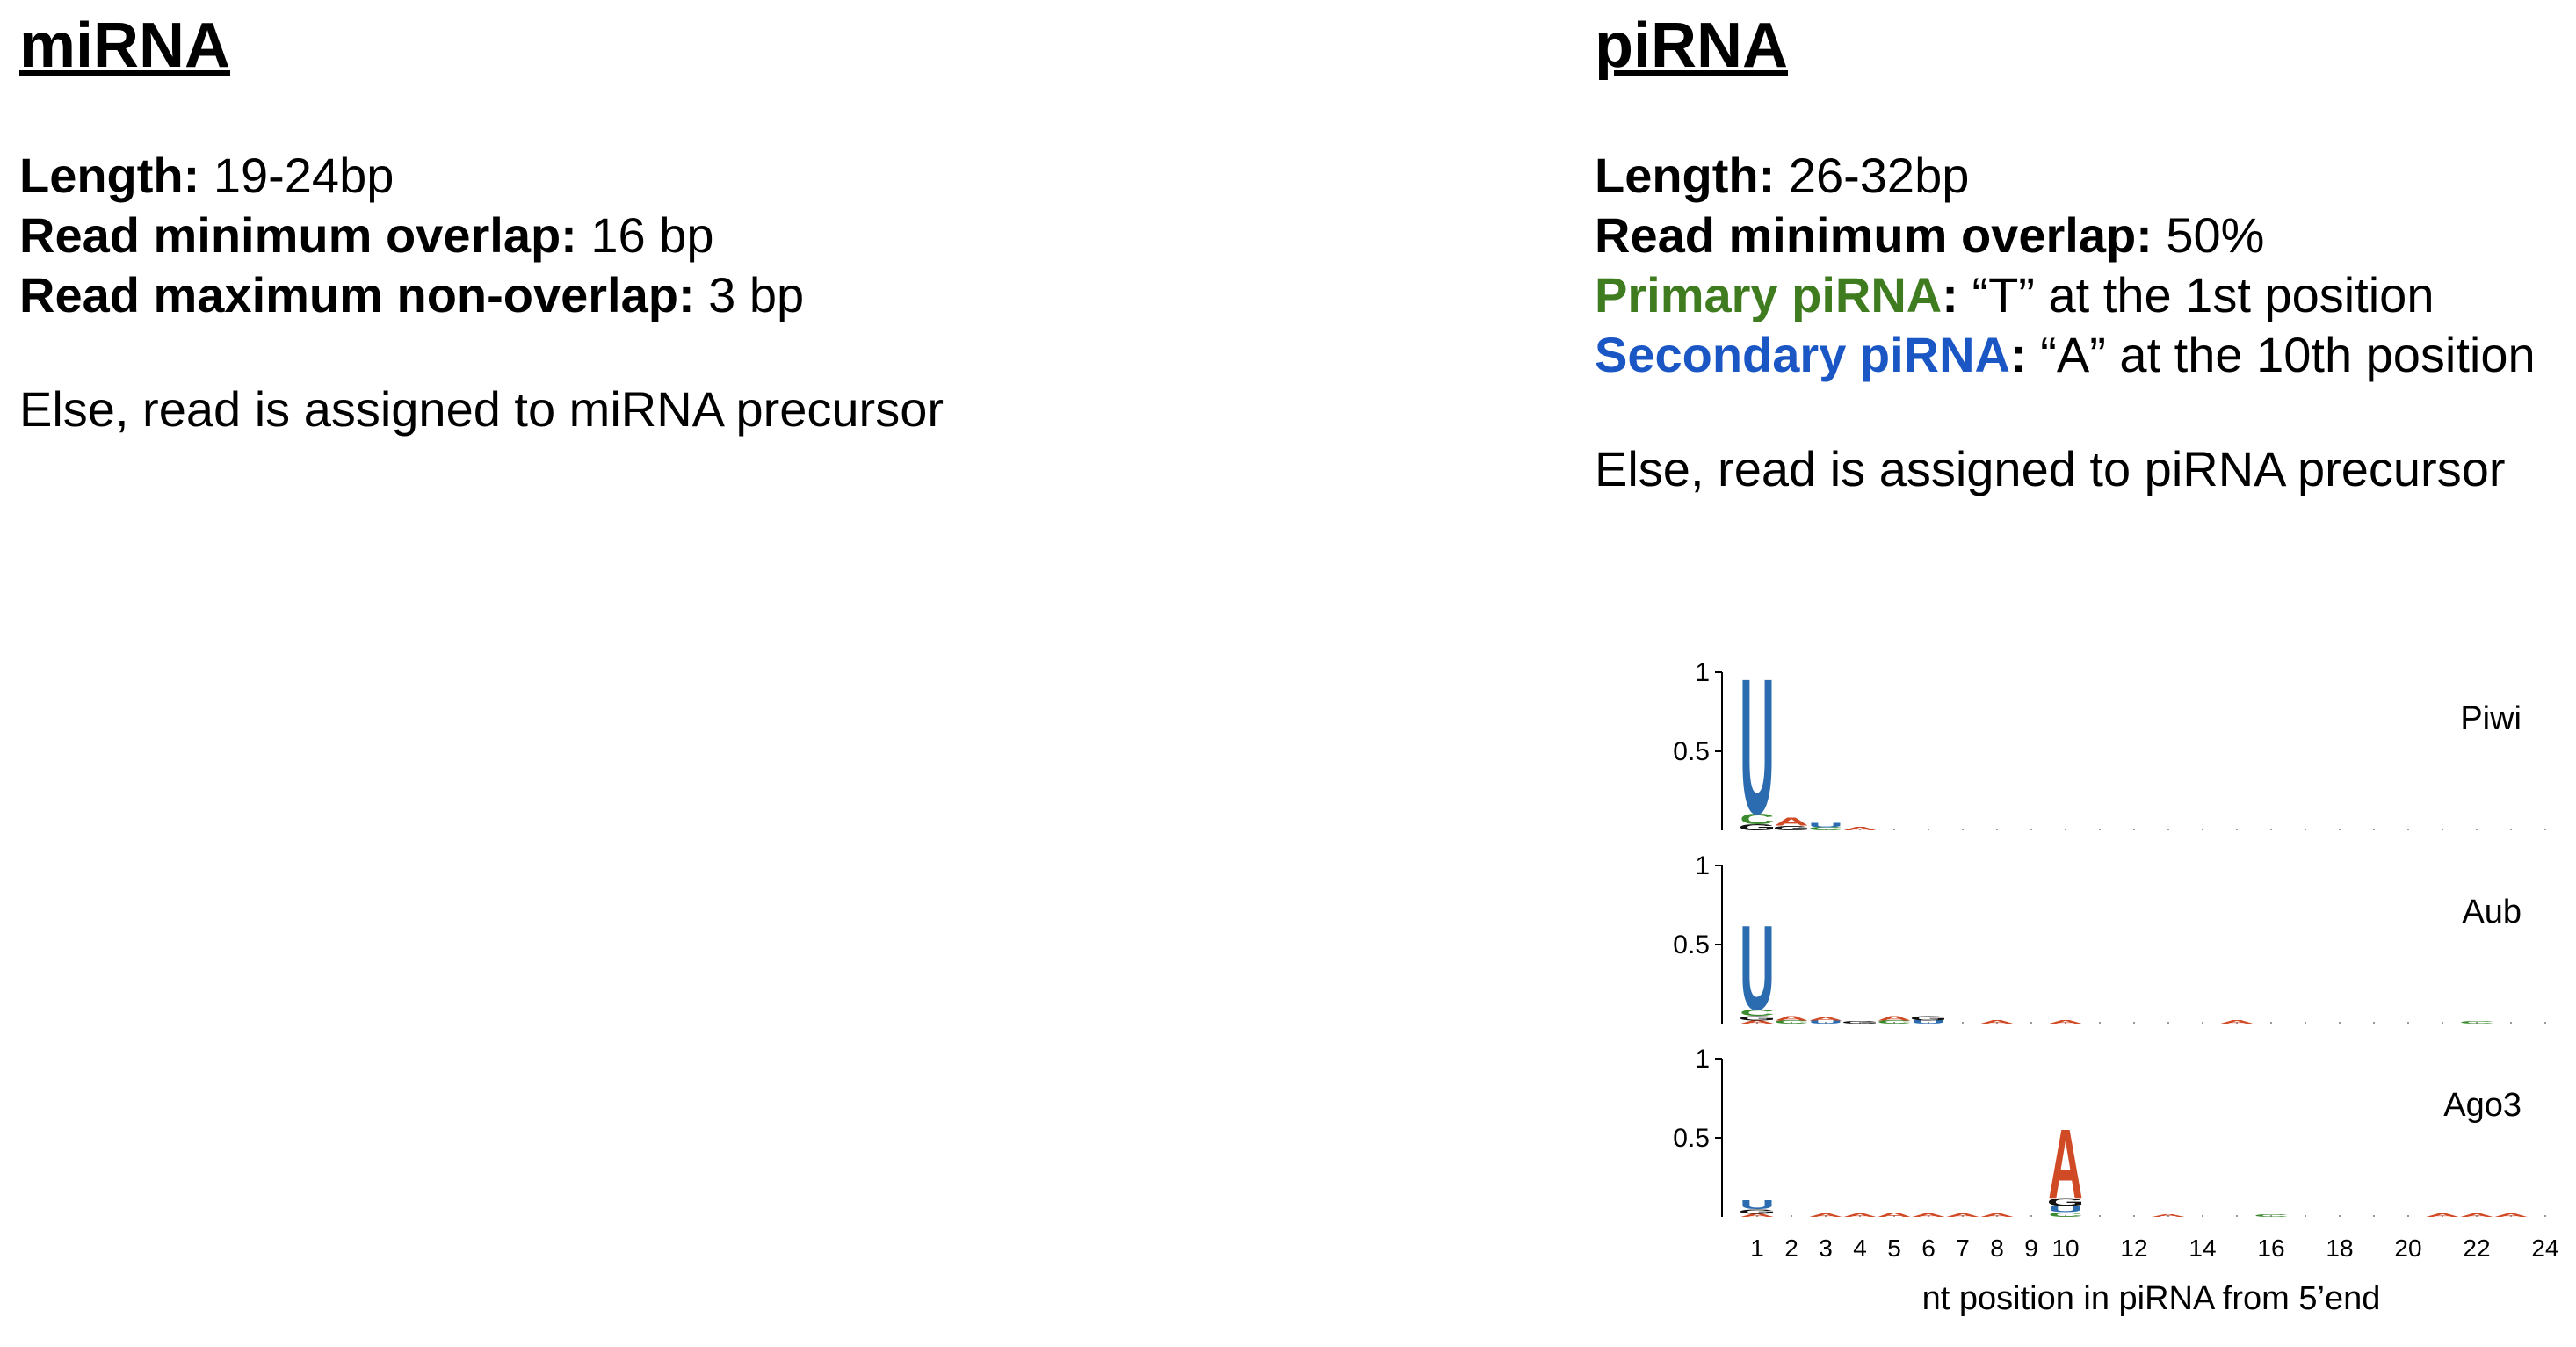 This screenshot has width=2576, height=1347. I want to click on x-tick-label: 14, so click(2202, 1248).